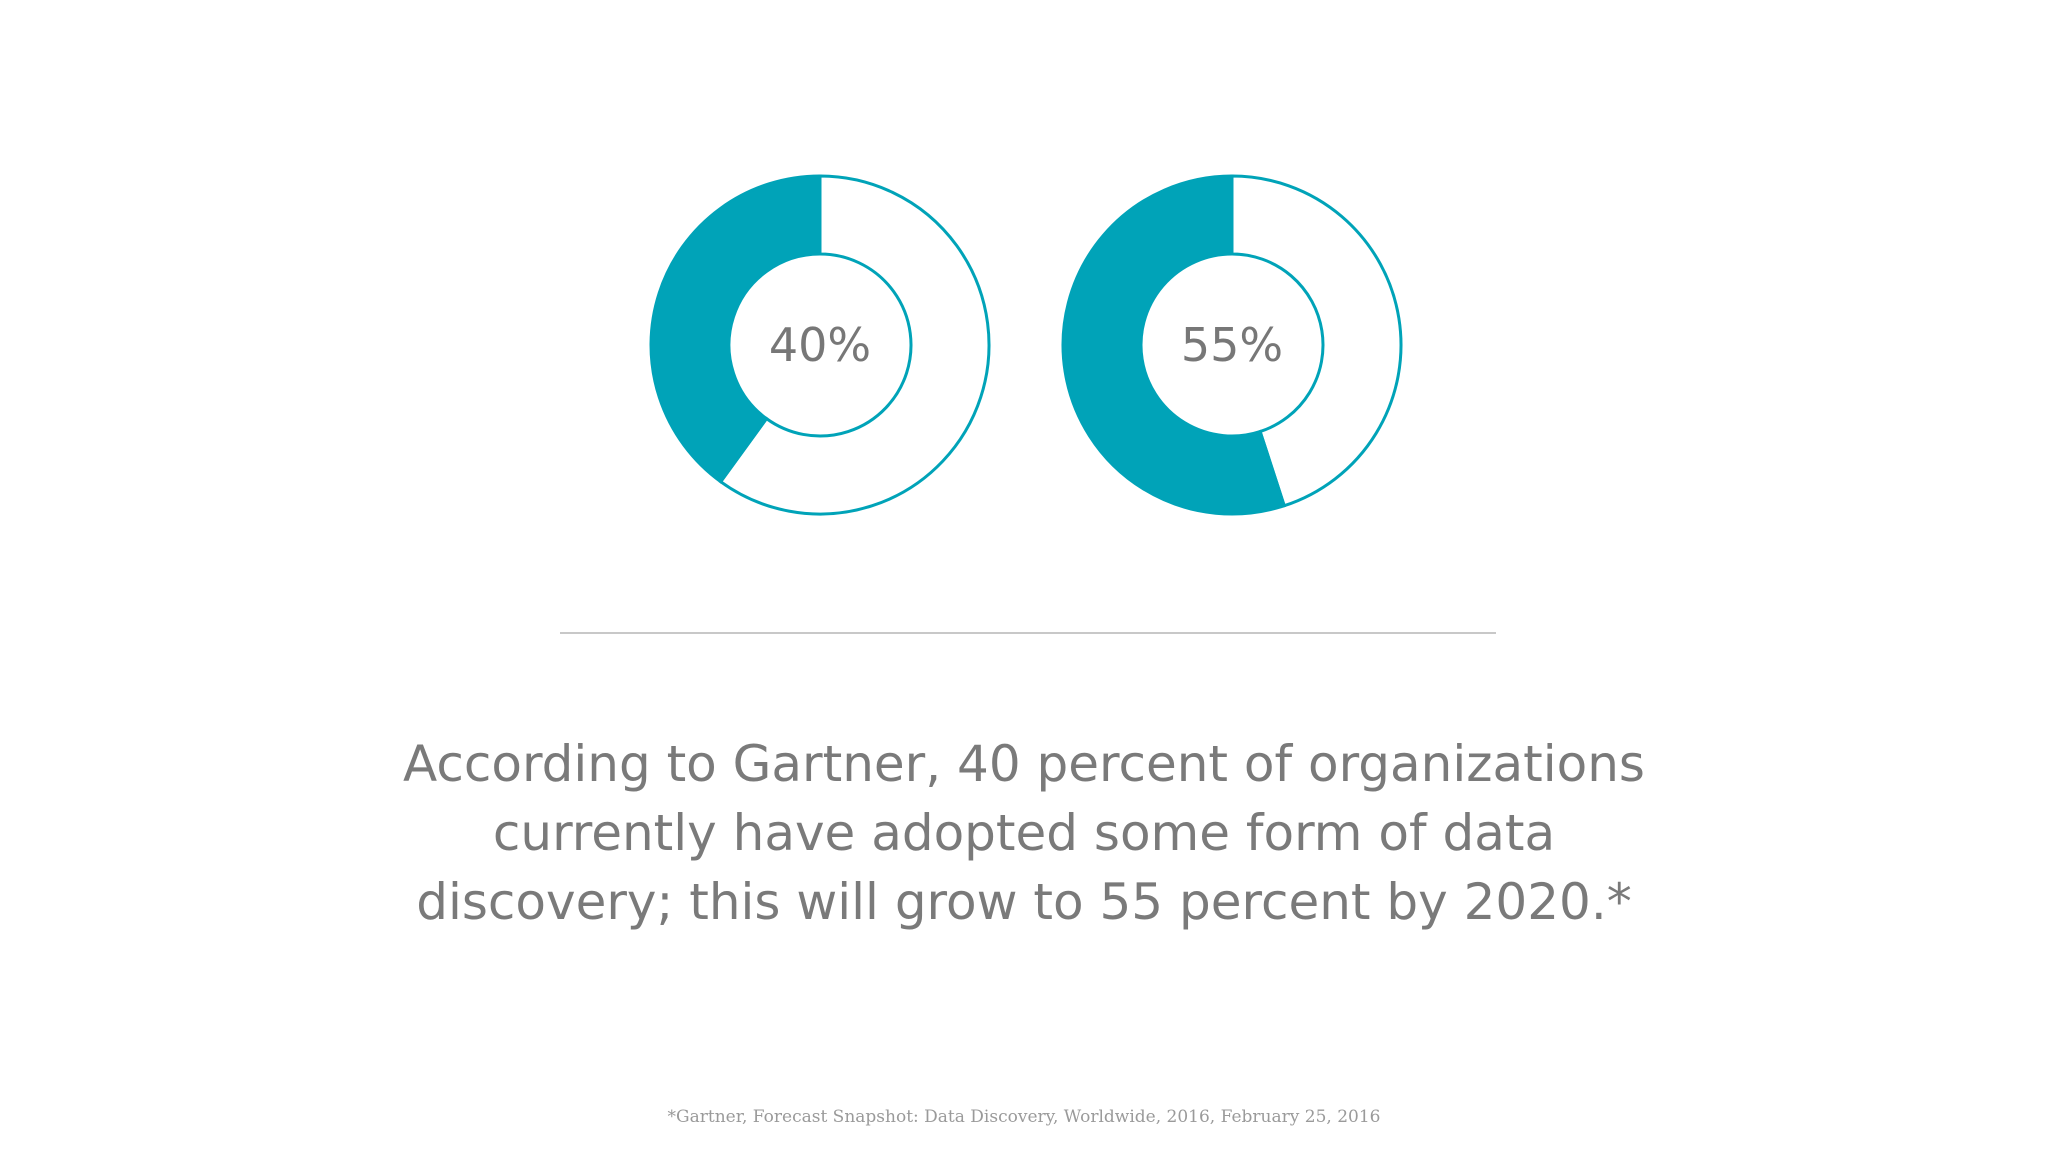 The height and width of the screenshot is (1152, 2048). I want to click on donut-2020-center-label: 55%, so click(1232, 345).